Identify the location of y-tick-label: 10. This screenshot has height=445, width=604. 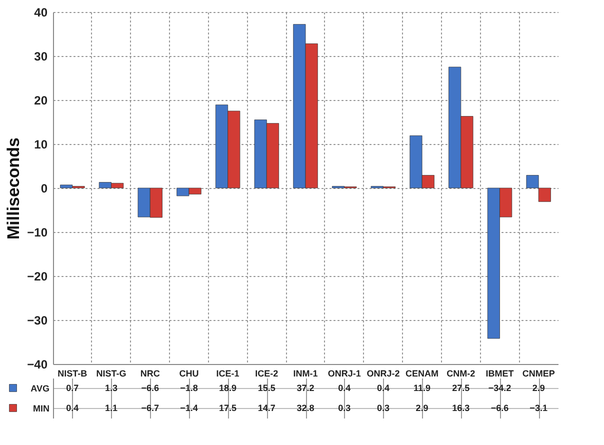
(41, 145).